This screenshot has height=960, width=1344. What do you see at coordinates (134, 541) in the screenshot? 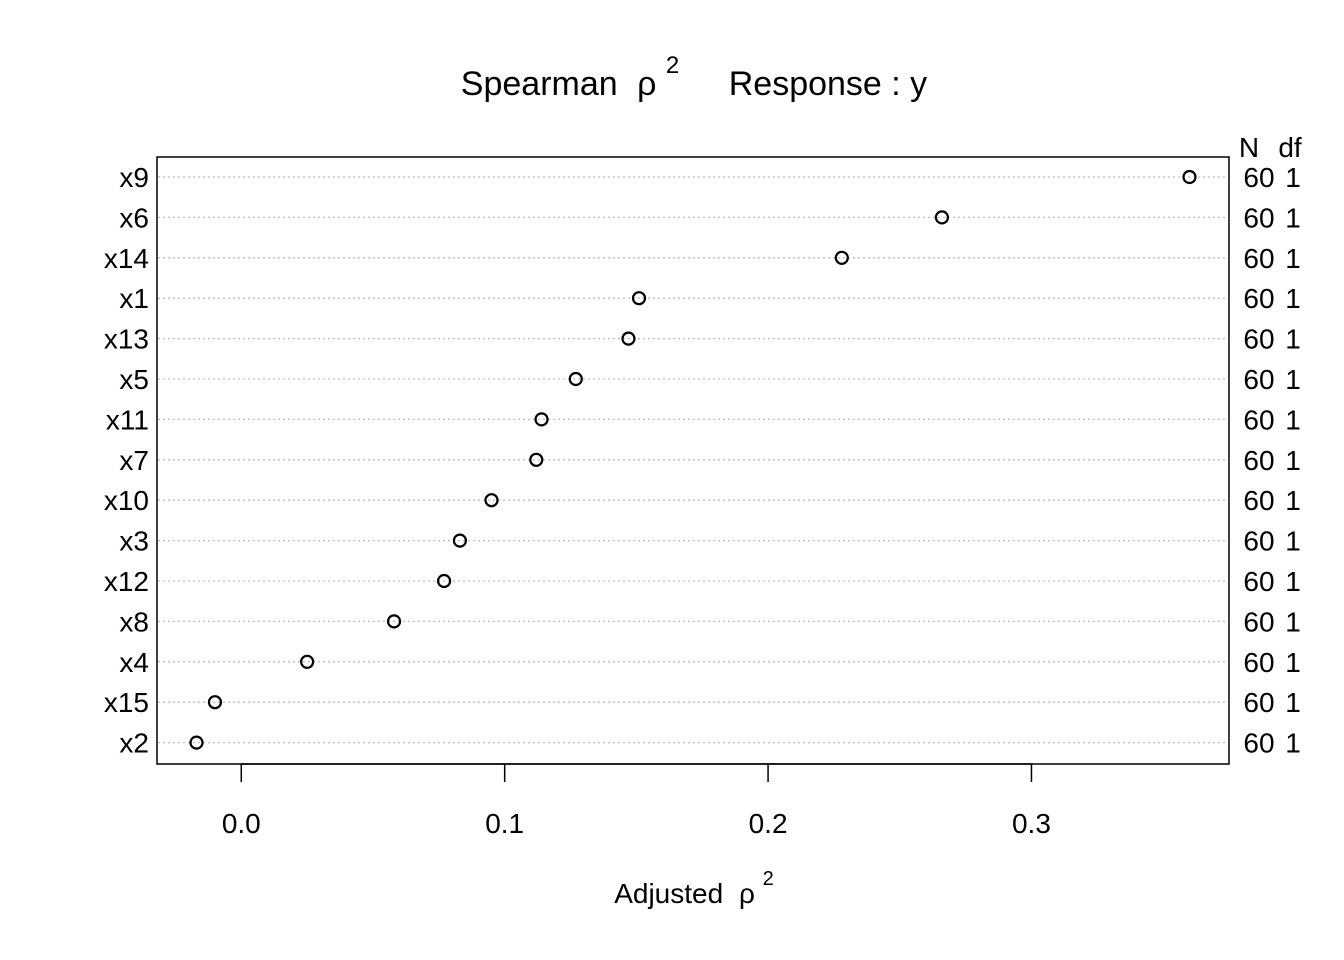
I see `y-tick-label: x3` at bounding box center [134, 541].